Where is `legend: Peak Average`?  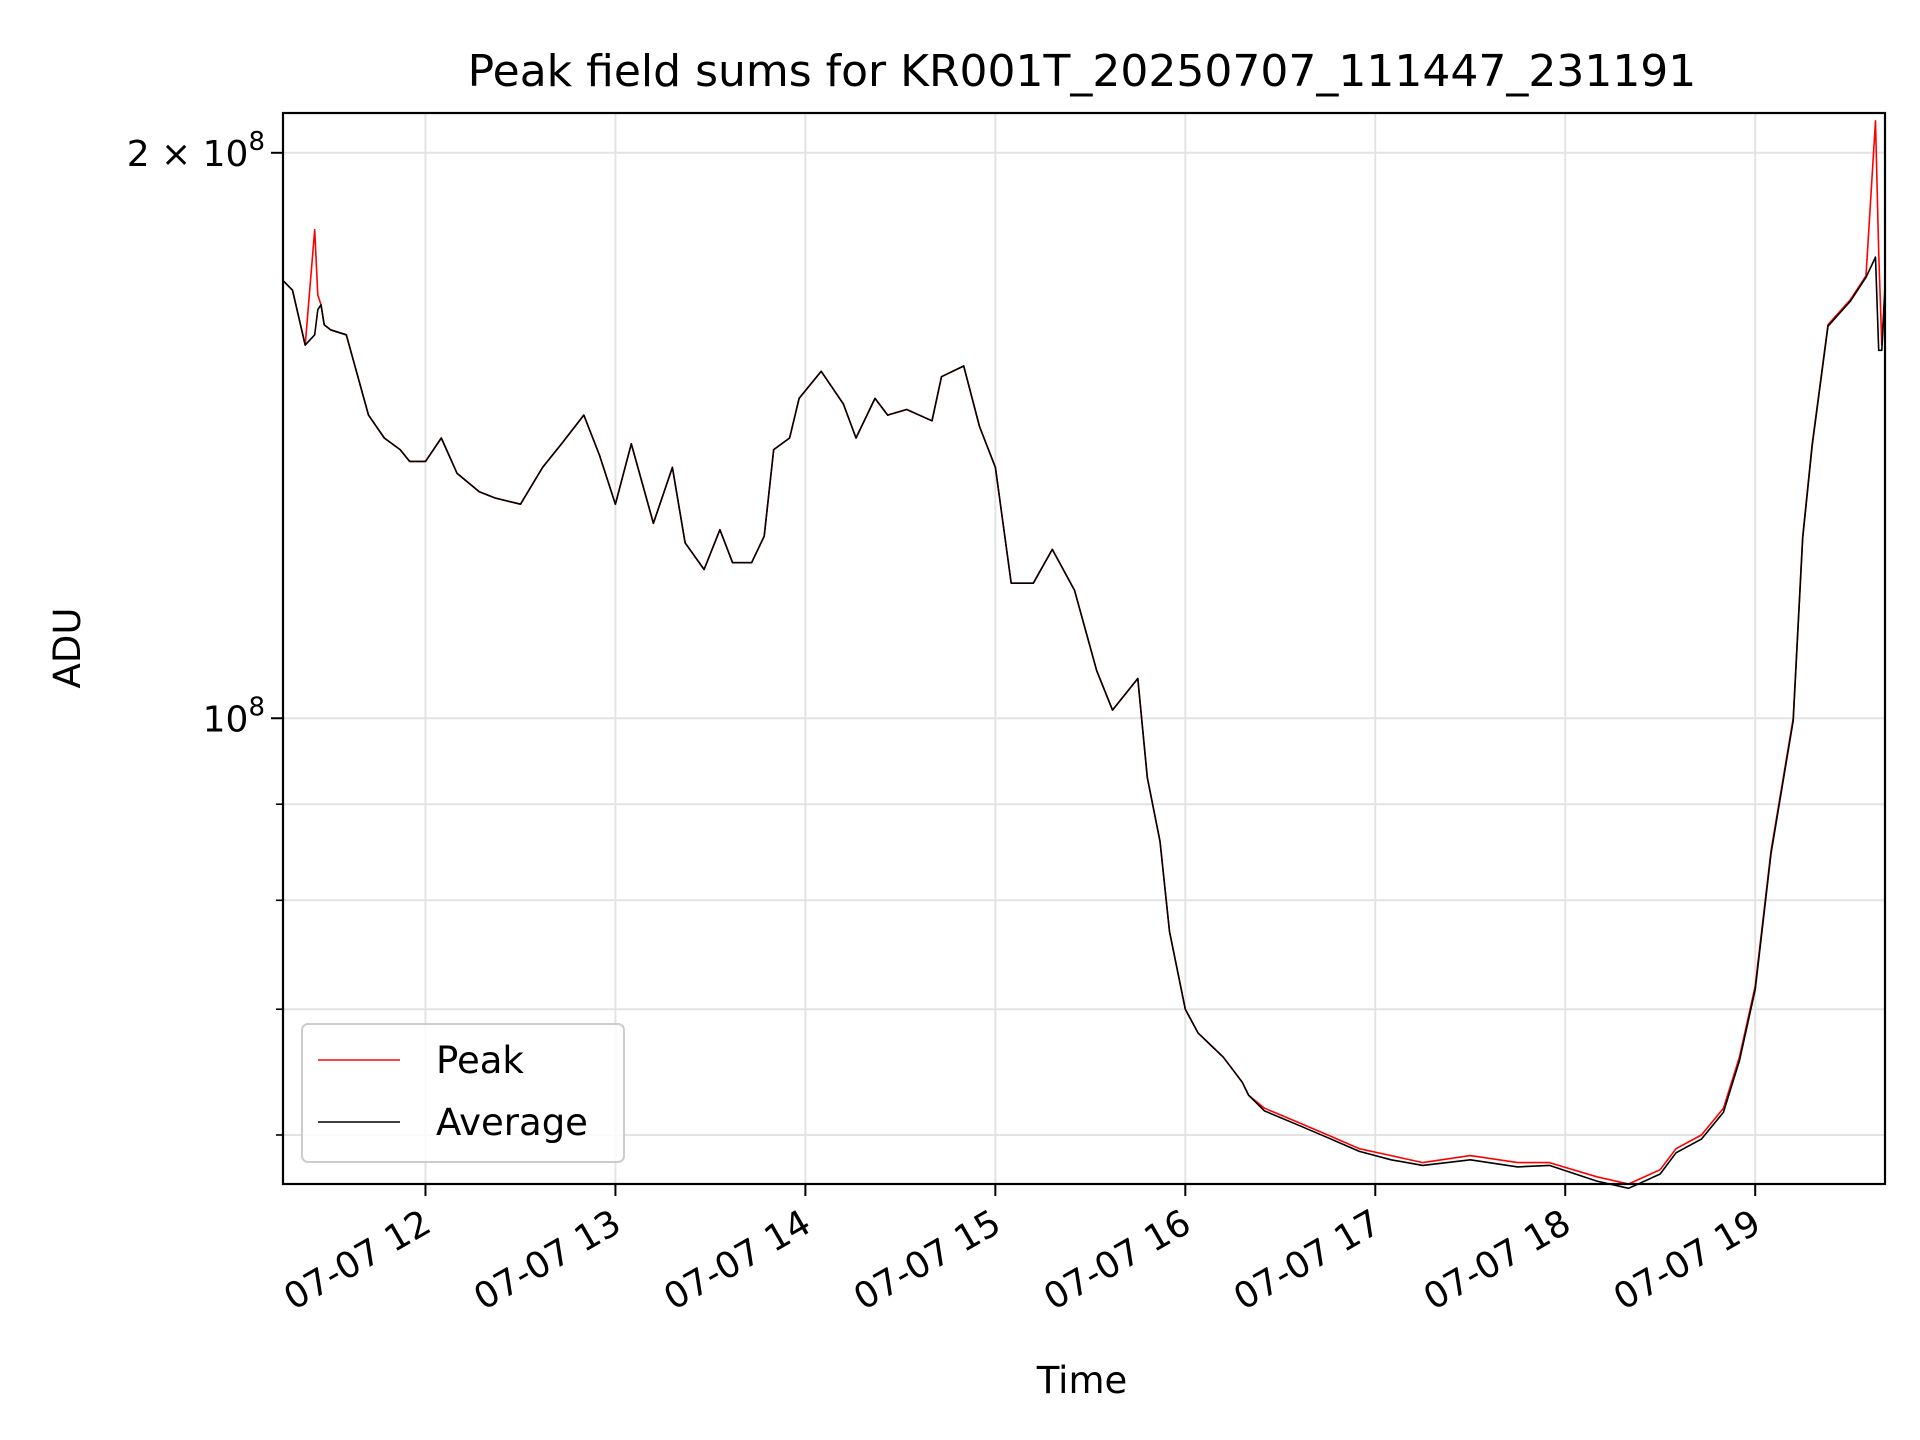
legend: Peak Average is located at coordinates (463, 1093).